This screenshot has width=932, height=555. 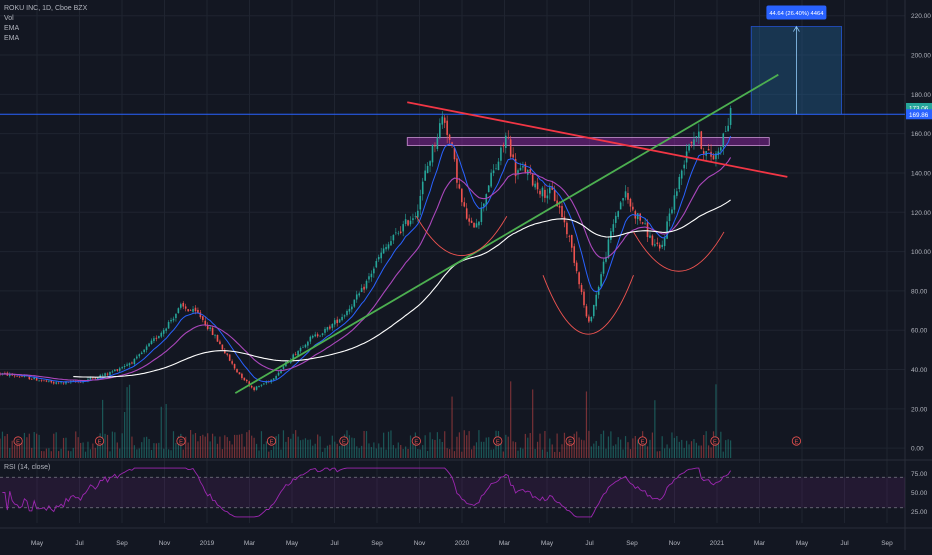 What do you see at coordinates (452, 492) in the screenshot?
I see `rsi-band` at bounding box center [452, 492].